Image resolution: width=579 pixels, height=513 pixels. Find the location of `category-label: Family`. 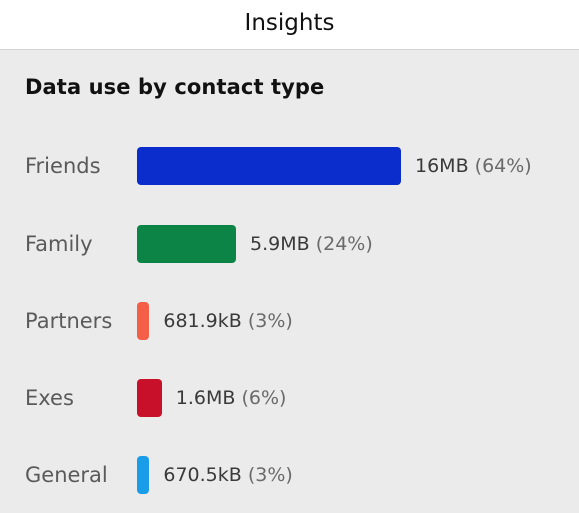

category-label: Family is located at coordinates (59, 244).